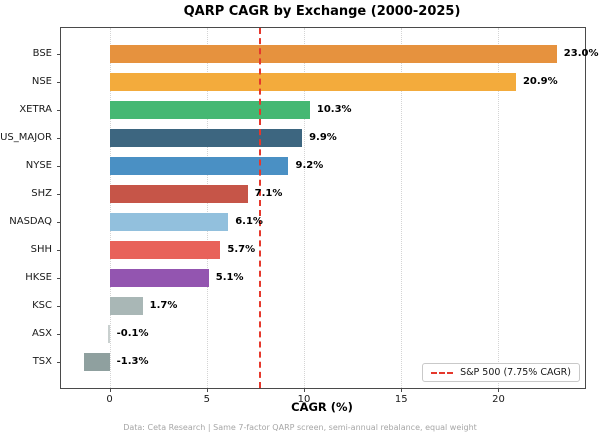 This screenshot has height=439, width=600. Describe the element at coordinates (241, 249) in the screenshot. I see `bar-value-label-shh: 5.7%` at that location.